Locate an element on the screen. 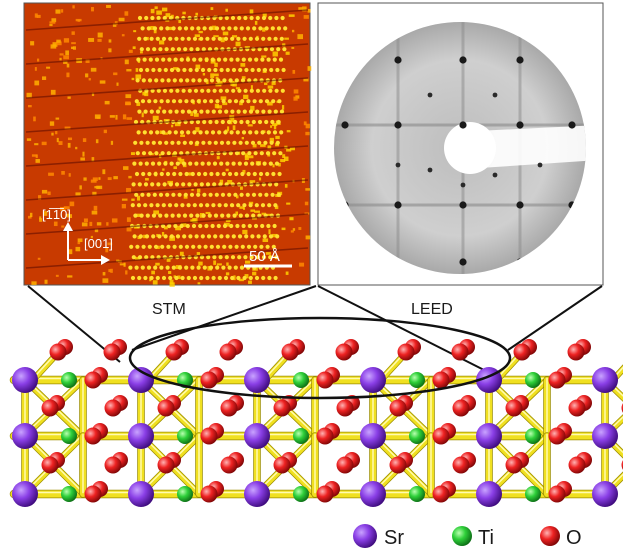 Image resolution: width=623 pixels, height=554 pixels. o-legend-label: O is located at coordinates (574, 538).